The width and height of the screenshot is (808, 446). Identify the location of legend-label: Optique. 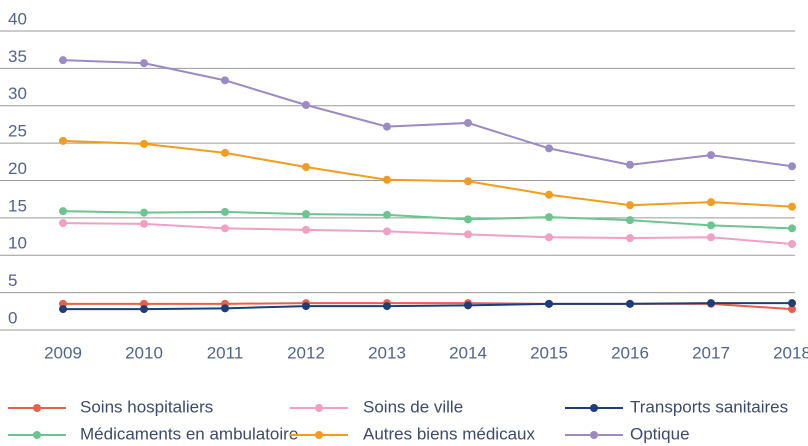
(660, 433).